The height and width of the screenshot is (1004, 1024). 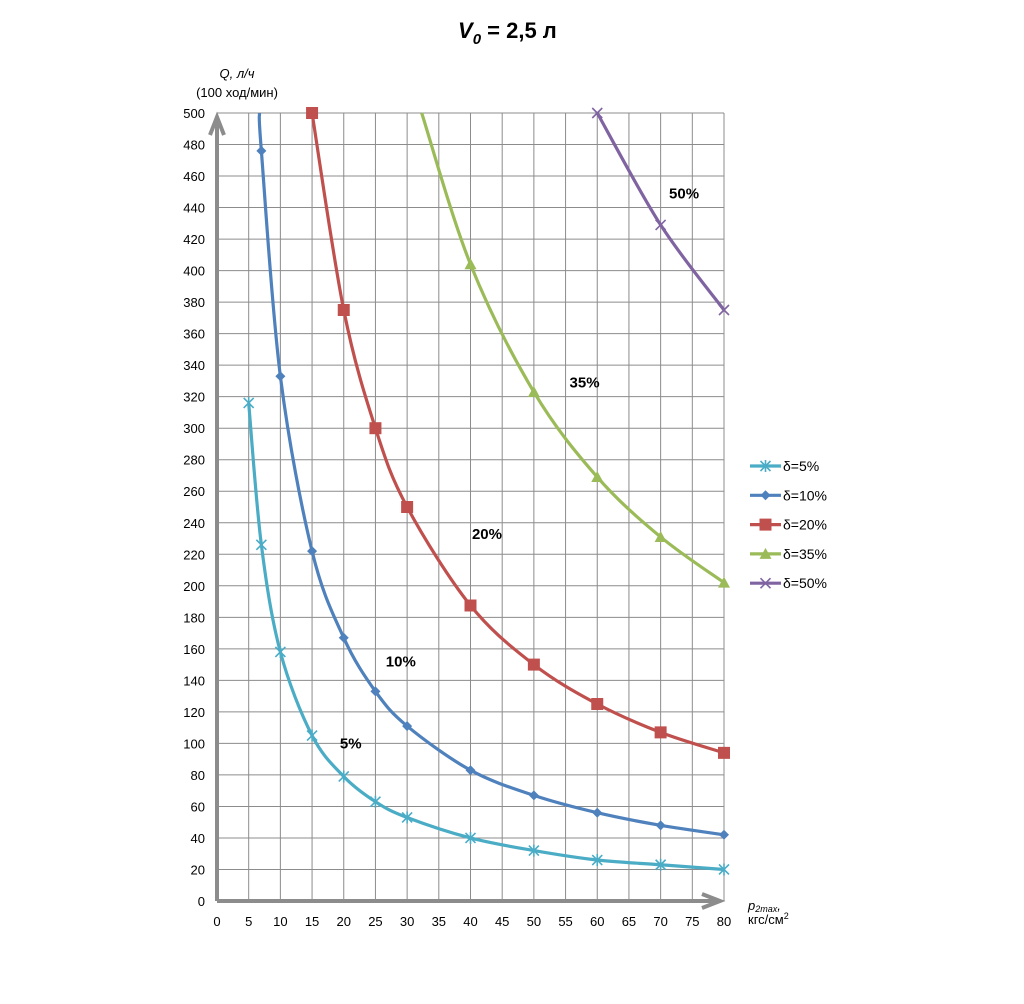 I want to click on legend-item: δ=35%, so click(x=788, y=554).